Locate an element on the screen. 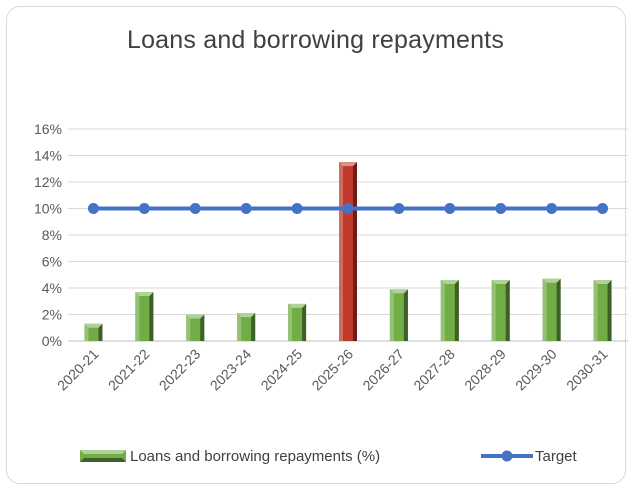 This screenshot has height=490, width=631. x-tick-label: 2021-22 is located at coordinates (129, 370).